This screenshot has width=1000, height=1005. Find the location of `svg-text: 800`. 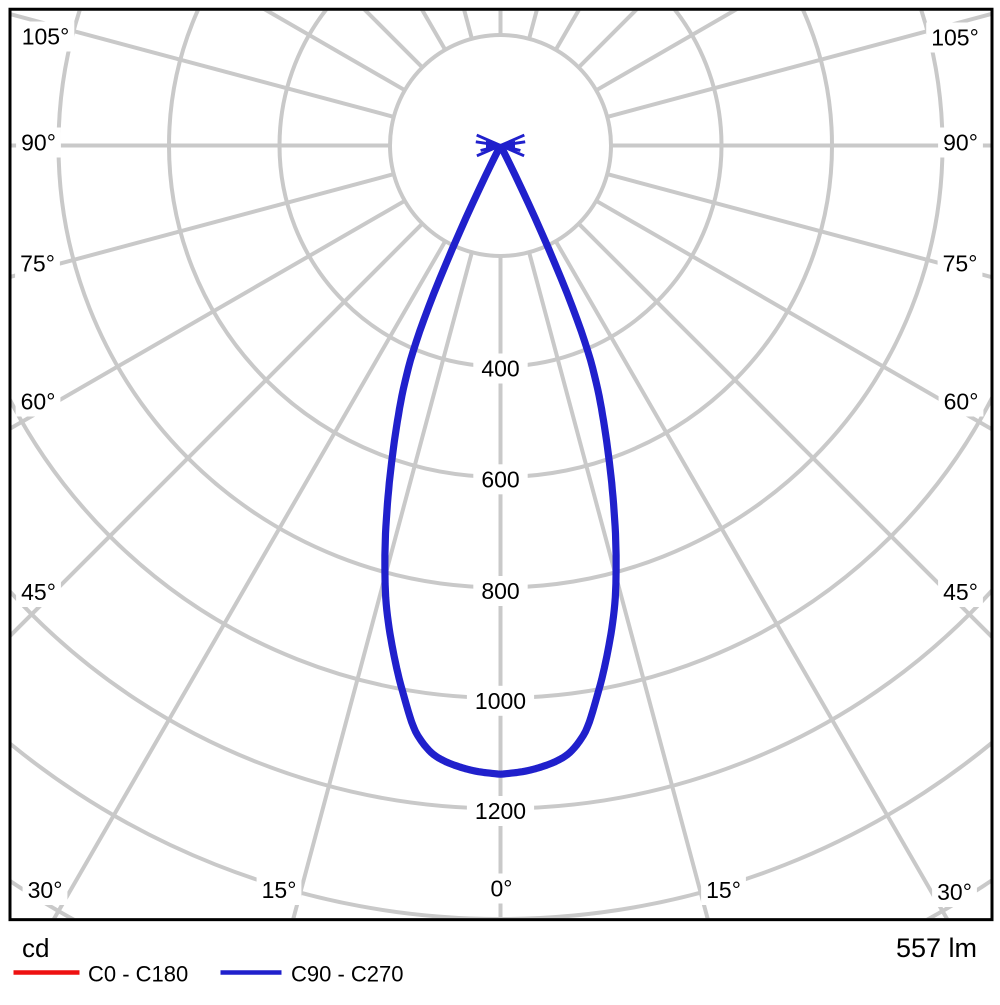

svg-text: 800 is located at coordinates (500, 591).